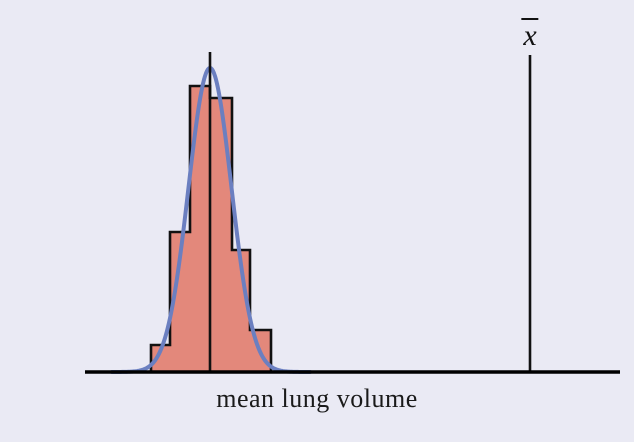 This screenshot has width=634, height=442. I want to click on xbar-glyph: x, so click(530, 35).